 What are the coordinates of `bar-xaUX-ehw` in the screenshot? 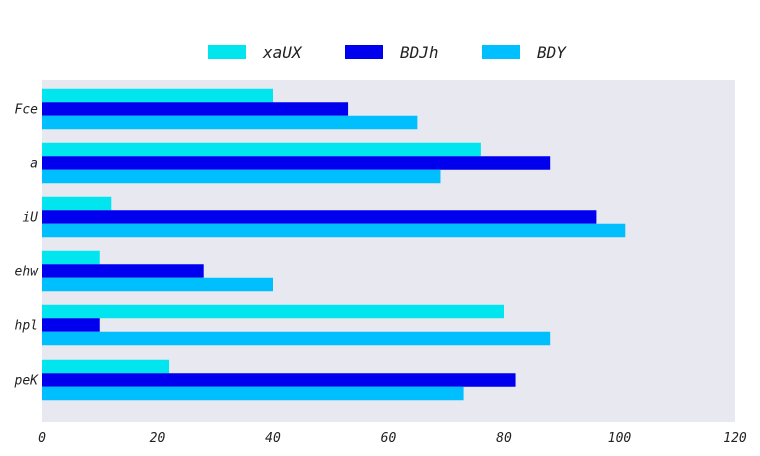 It's located at (71, 257).